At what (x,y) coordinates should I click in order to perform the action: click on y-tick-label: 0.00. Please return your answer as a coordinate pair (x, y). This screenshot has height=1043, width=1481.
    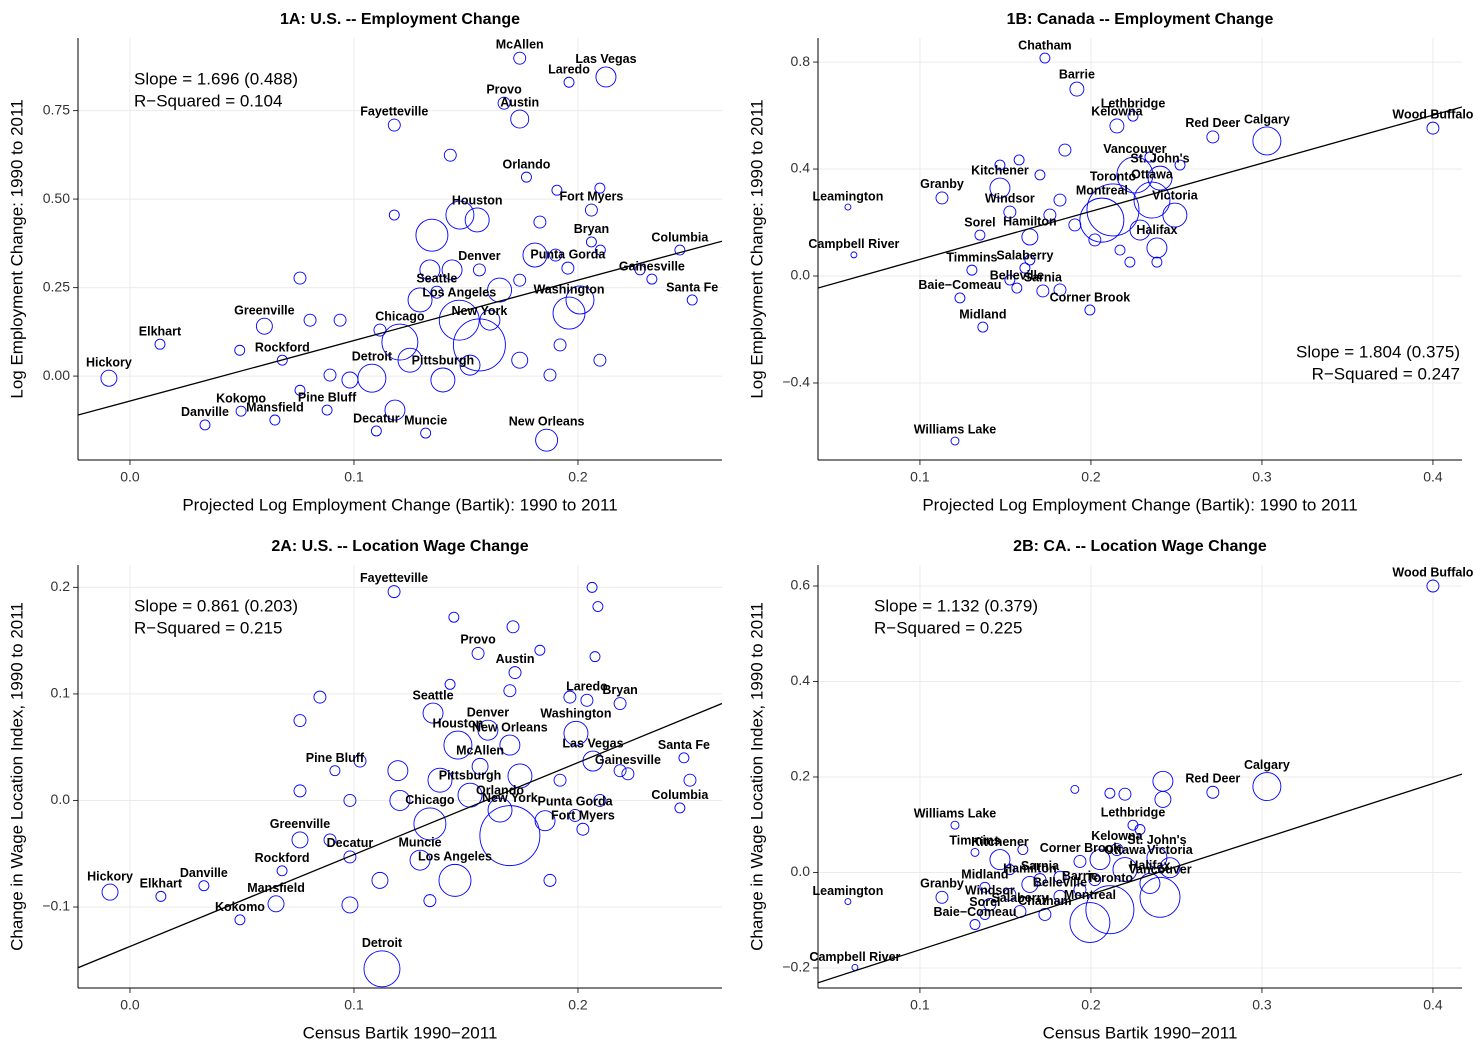
    Looking at the image, I should click on (56, 375).